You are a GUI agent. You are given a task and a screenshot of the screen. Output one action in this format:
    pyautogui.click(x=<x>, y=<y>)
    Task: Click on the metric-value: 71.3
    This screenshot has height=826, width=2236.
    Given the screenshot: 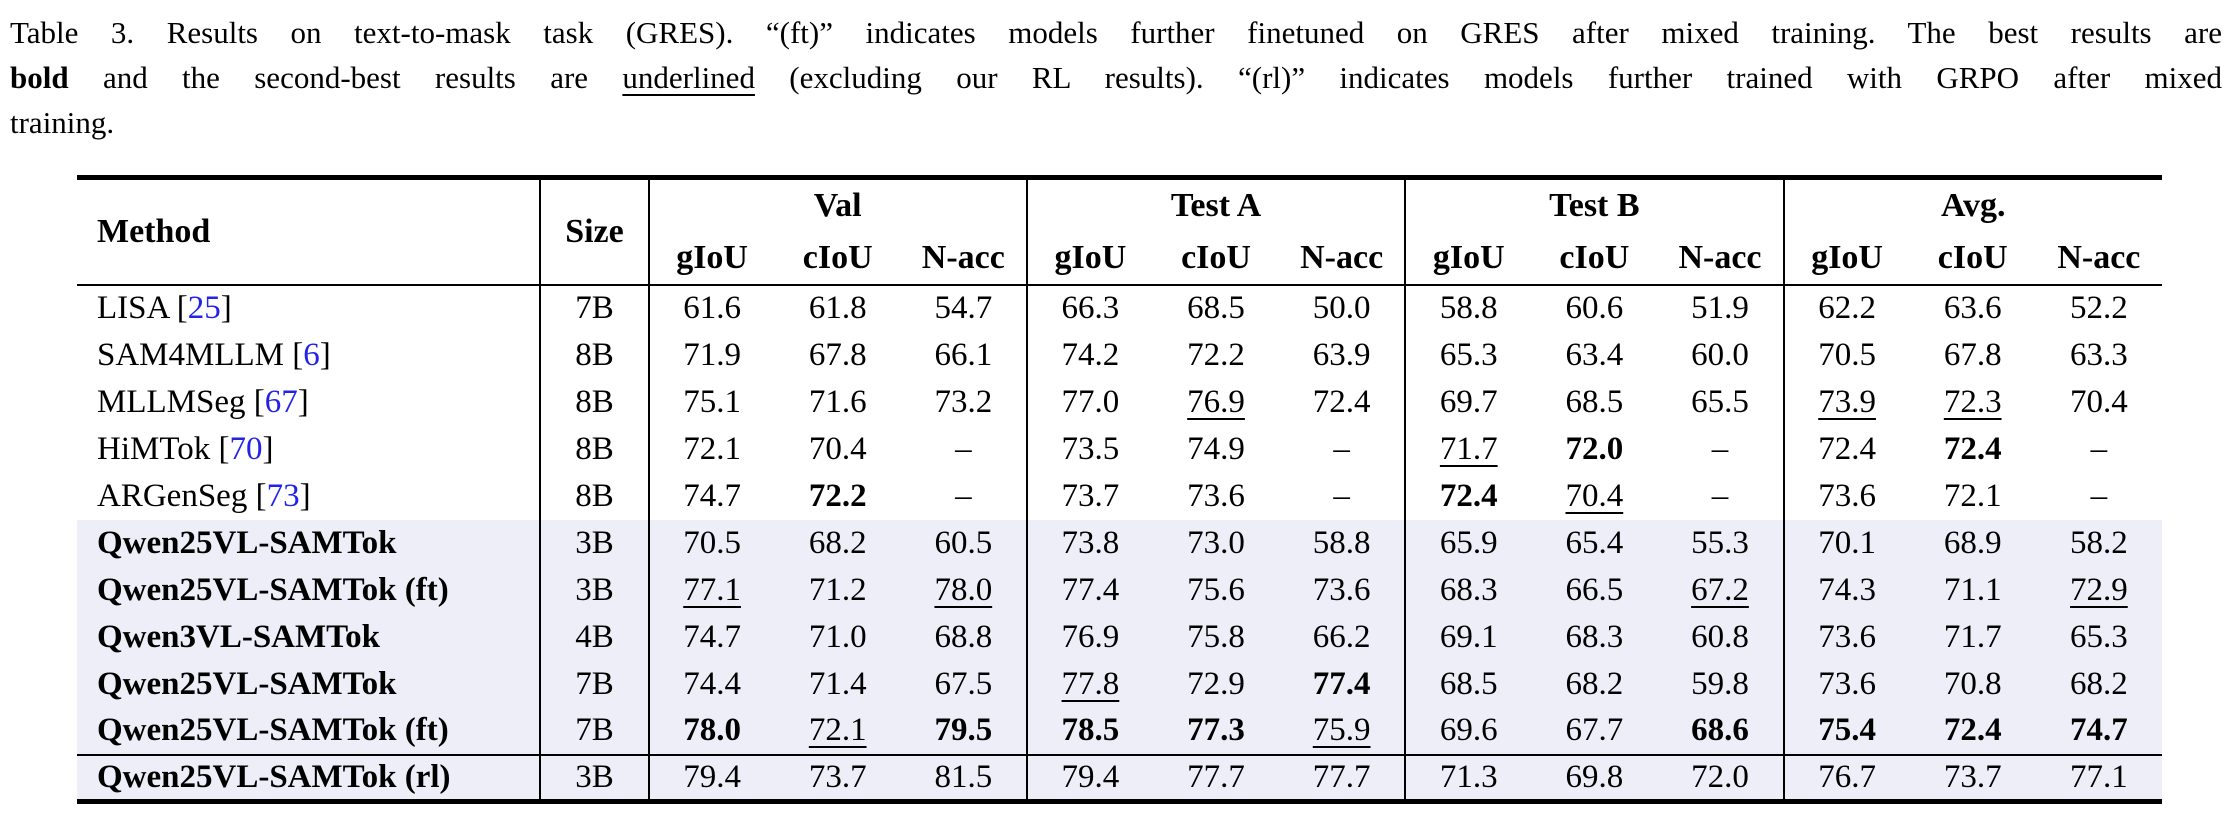 What is the action you would take?
    pyautogui.click(x=1468, y=776)
    